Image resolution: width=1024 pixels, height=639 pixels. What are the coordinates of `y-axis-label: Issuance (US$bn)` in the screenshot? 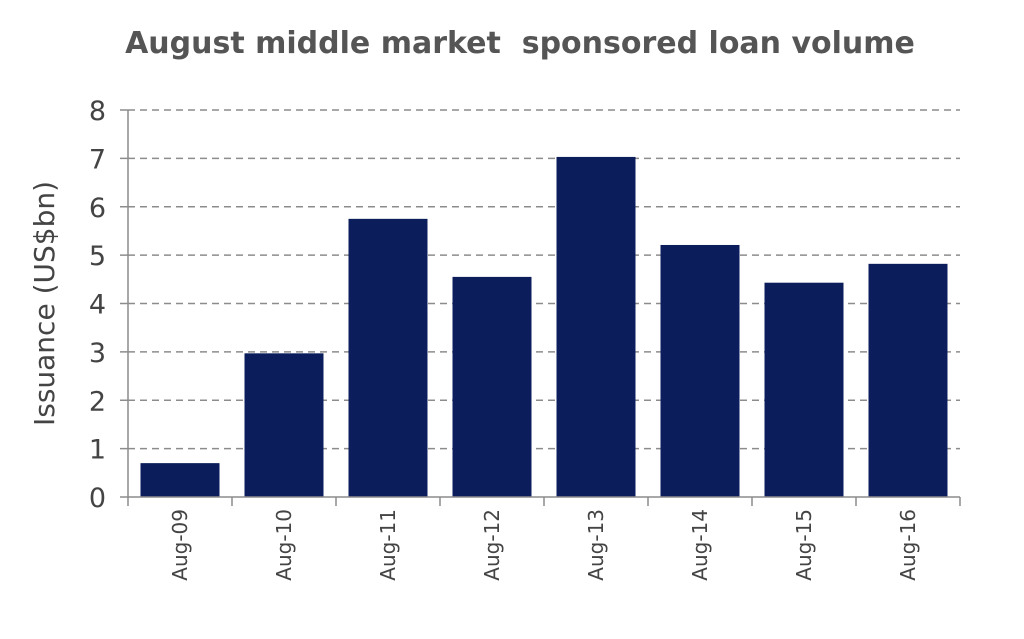 It's located at (44, 303).